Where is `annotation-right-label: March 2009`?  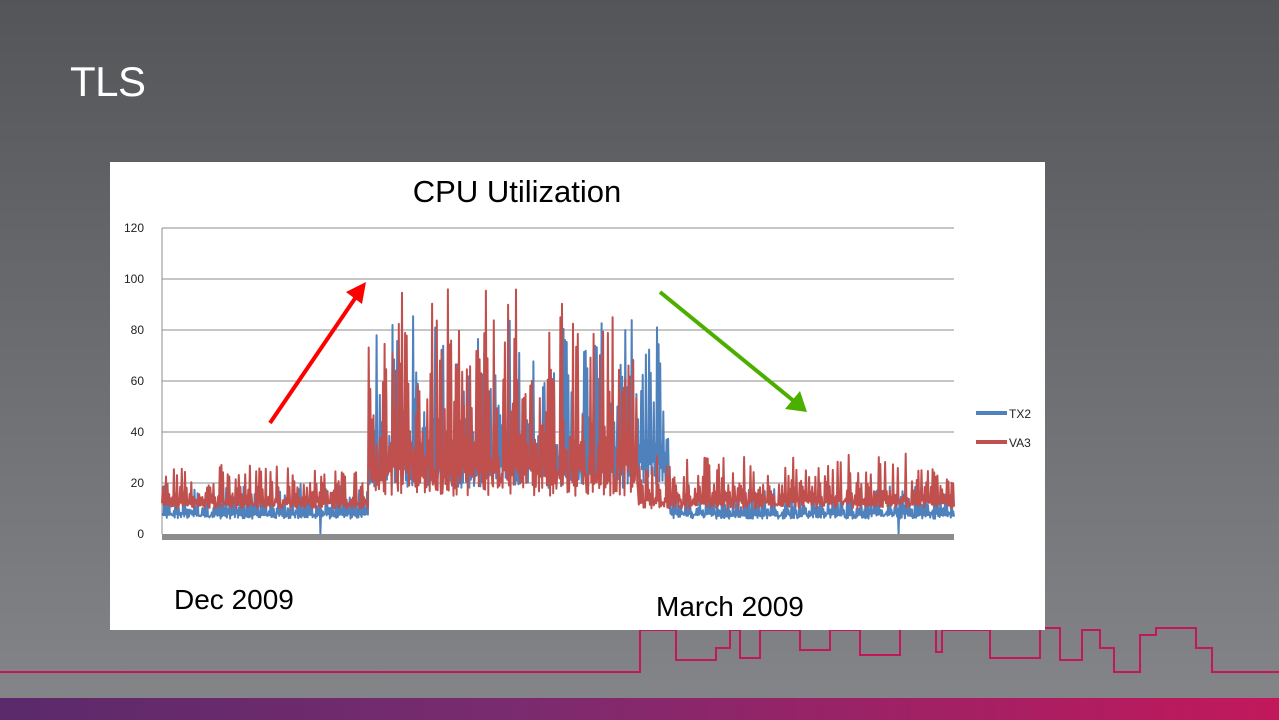 annotation-right-label: March 2009 is located at coordinates (730, 606).